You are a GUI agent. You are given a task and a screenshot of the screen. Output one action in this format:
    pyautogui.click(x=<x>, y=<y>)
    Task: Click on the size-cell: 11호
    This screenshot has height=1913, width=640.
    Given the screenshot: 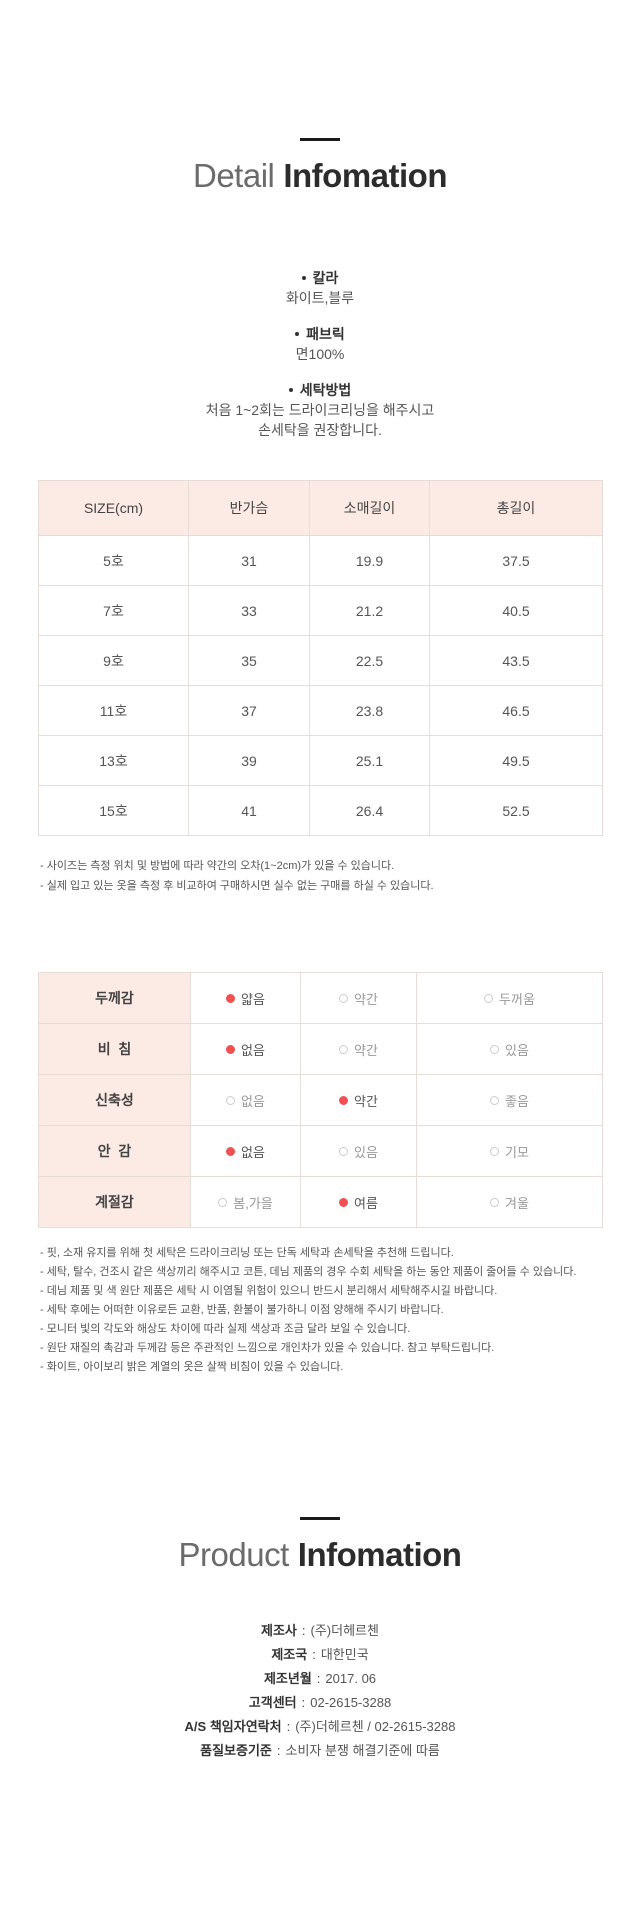 What is the action you would take?
    pyautogui.click(x=113, y=710)
    